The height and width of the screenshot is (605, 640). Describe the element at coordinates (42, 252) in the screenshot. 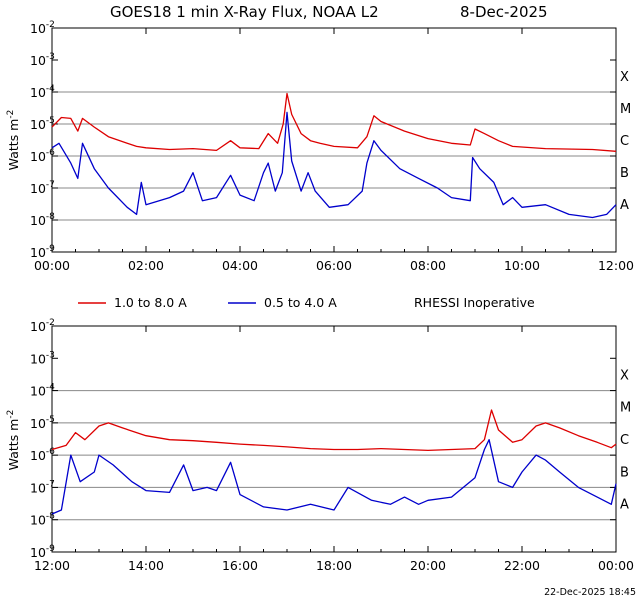

I see `top-y-tick-label: 10⁻⁹` at that location.